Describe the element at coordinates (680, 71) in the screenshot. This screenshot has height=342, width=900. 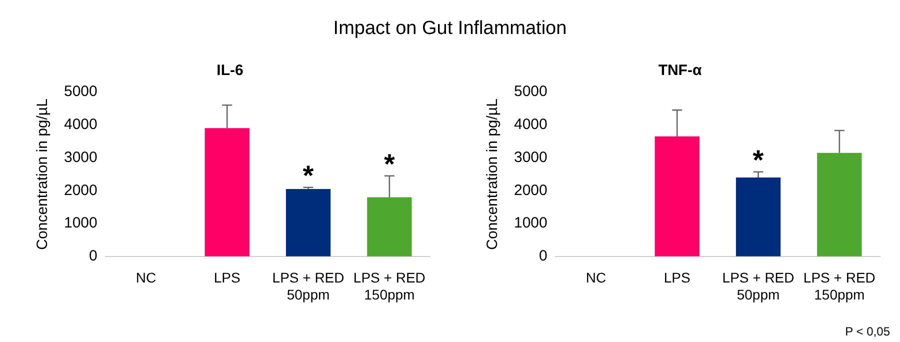
I see `chart-title: TNF-α` at that location.